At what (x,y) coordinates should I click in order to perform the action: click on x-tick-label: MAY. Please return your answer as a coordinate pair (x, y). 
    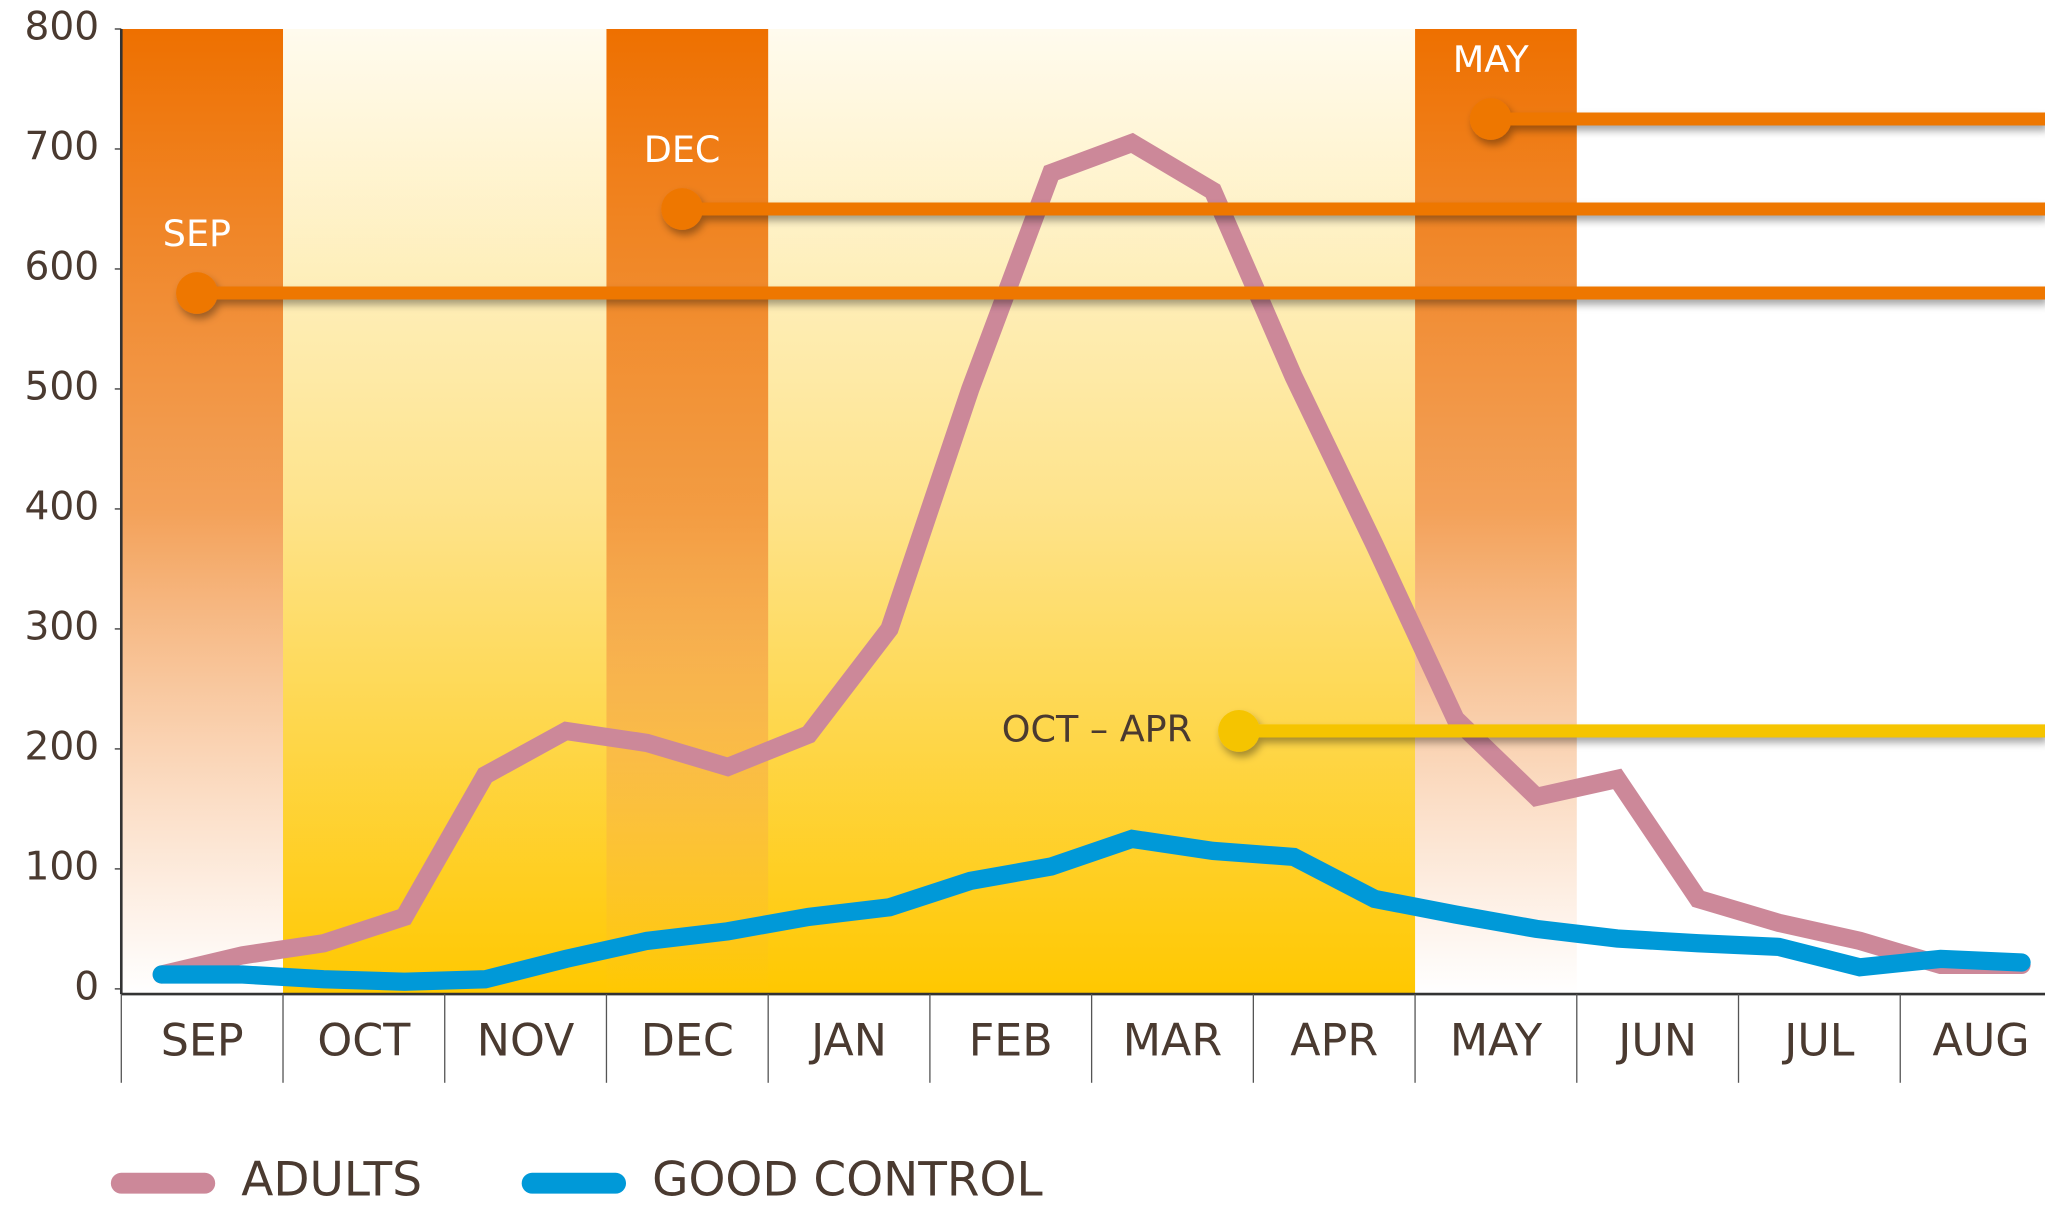
    Looking at the image, I should click on (1496, 1041).